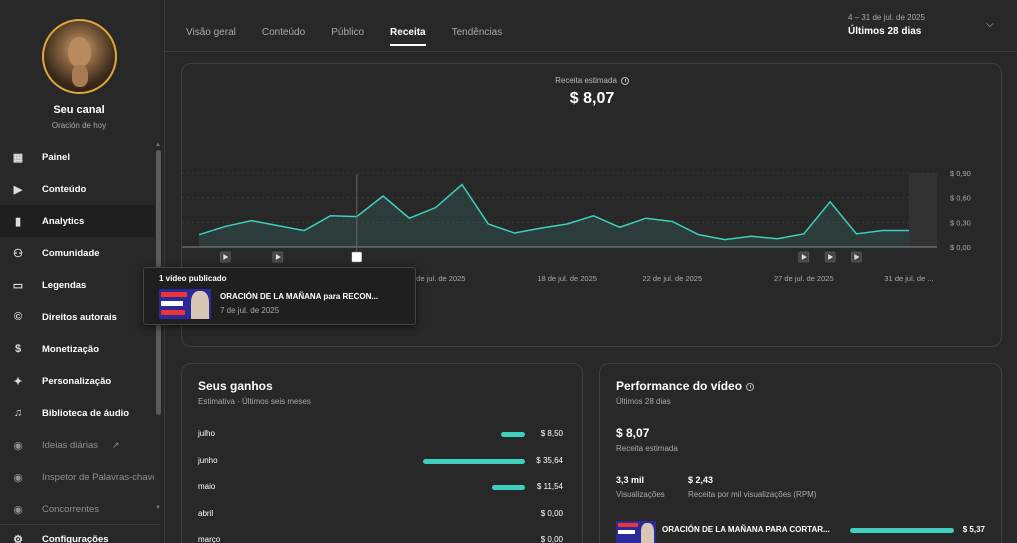  I want to click on sidebar-item-label: Comunidade, so click(71, 253).